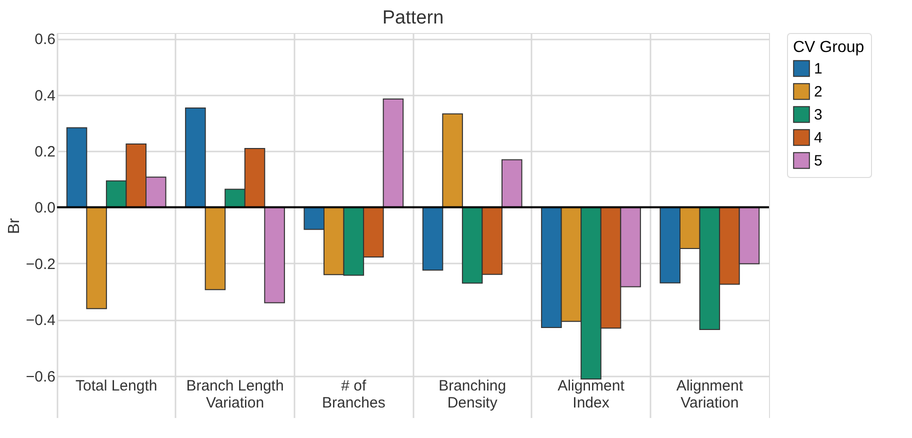 The height and width of the screenshot is (438, 912). I want to click on y-tick-label: −0.4, so click(41, 321).